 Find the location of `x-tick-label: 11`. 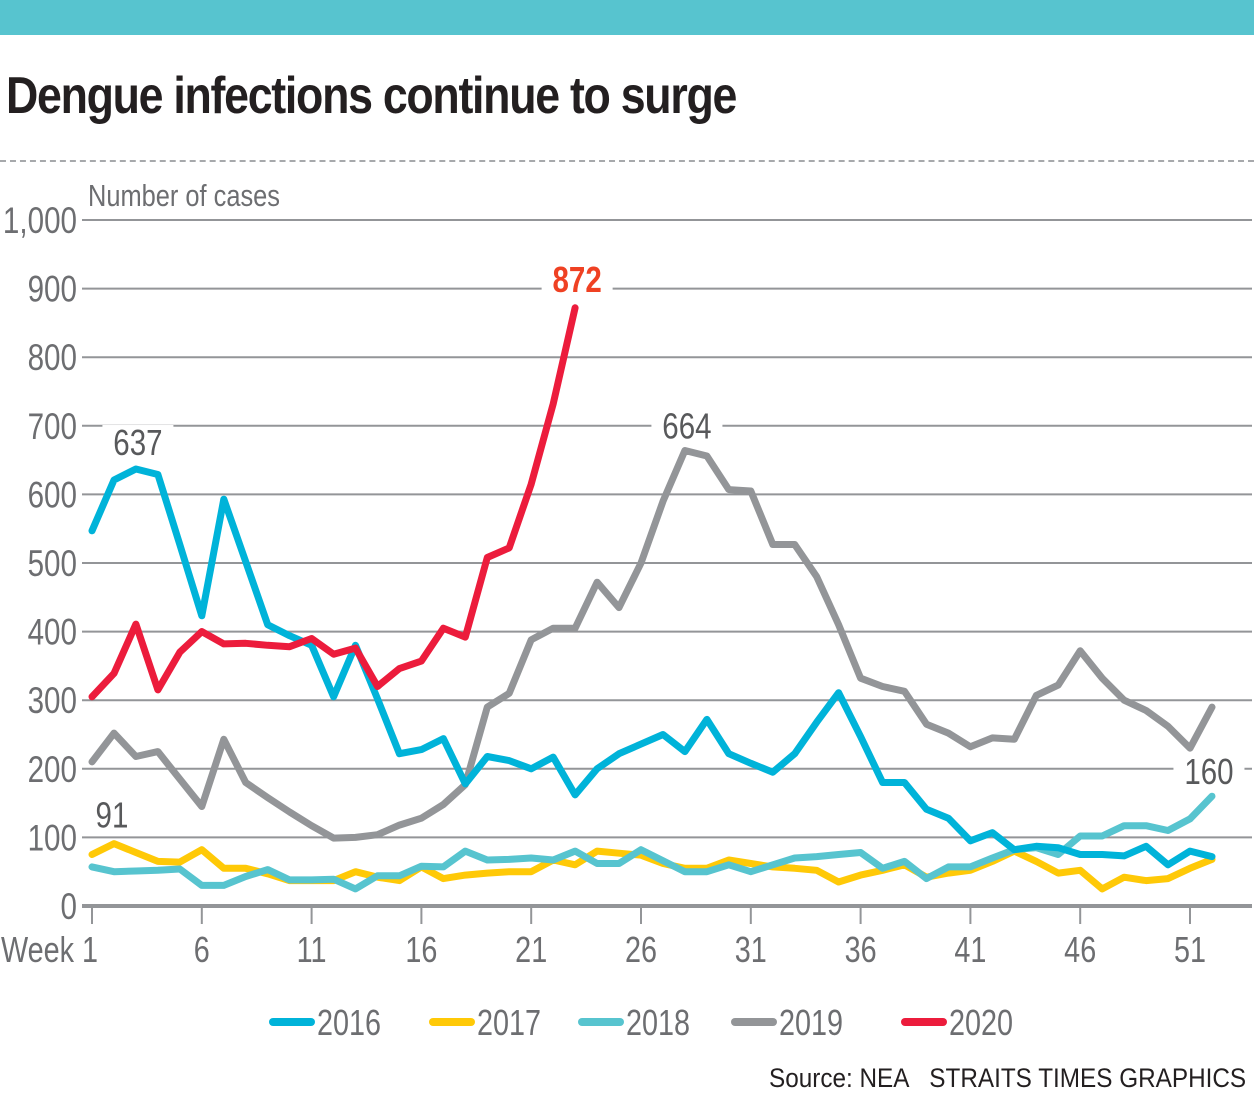

x-tick-label: 11 is located at coordinates (312, 949).